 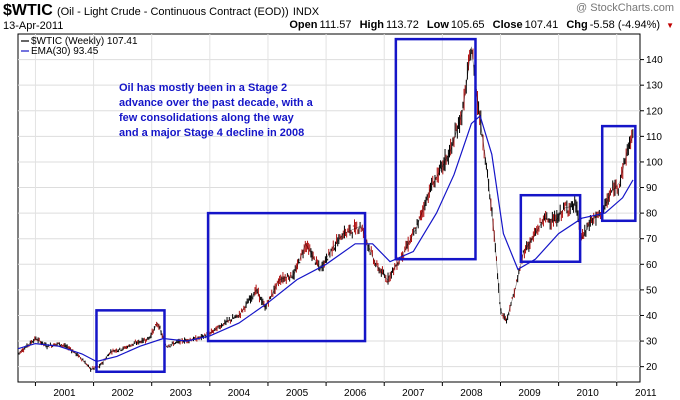 What do you see at coordinates (65, 51) in the screenshot?
I see `legend-ema: EMA(30) 93.45` at bounding box center [65, 51].